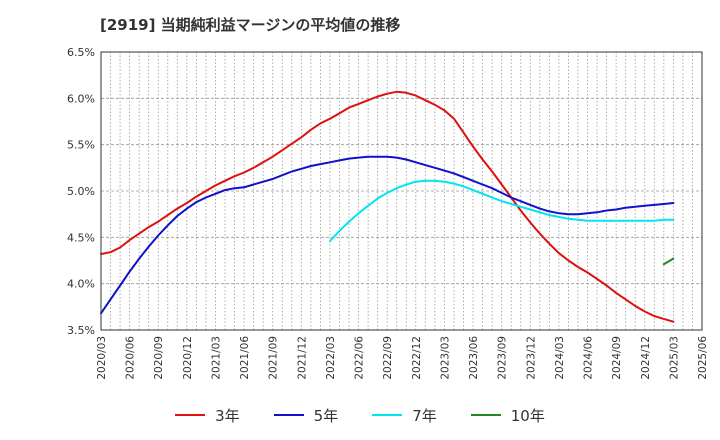 The width and height of the screenshot is (720, 440). Describe the element at coordinates (674, 358) in the screenshot. I see `x-tick-label: 2025/03` at that location.